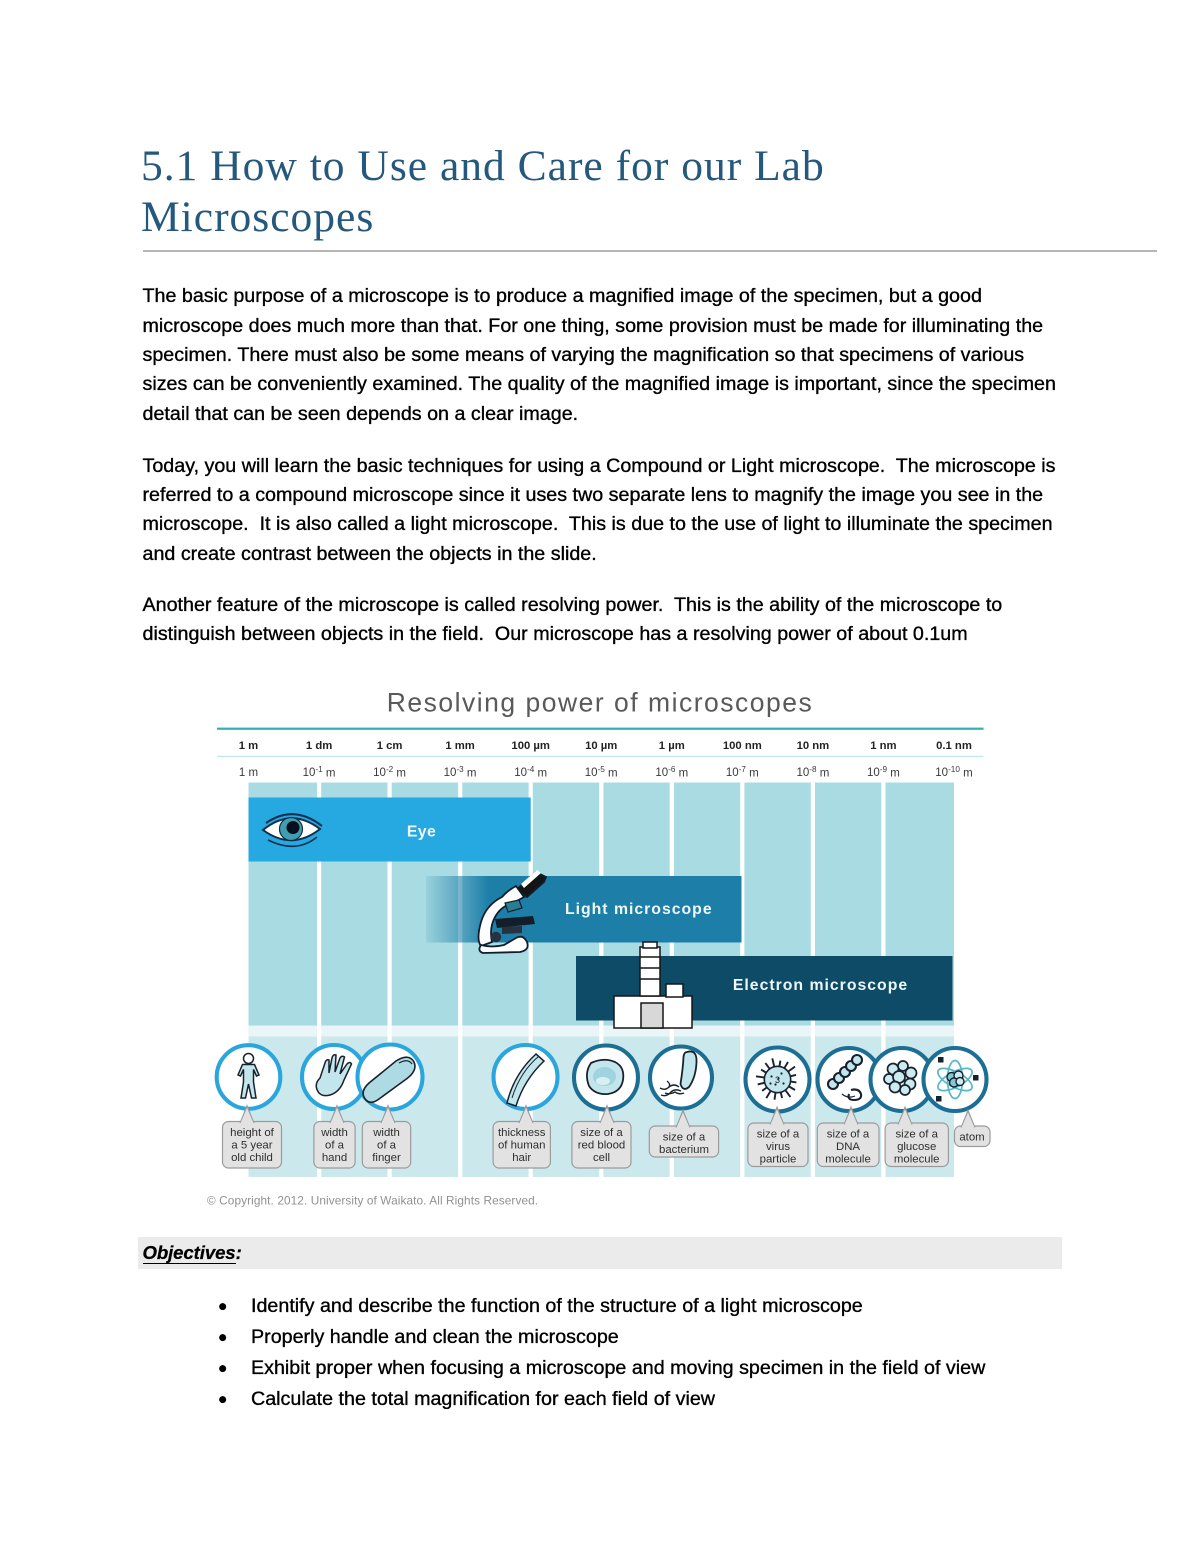  I want to click on svg-text: Light microscope, so click(639, 909).